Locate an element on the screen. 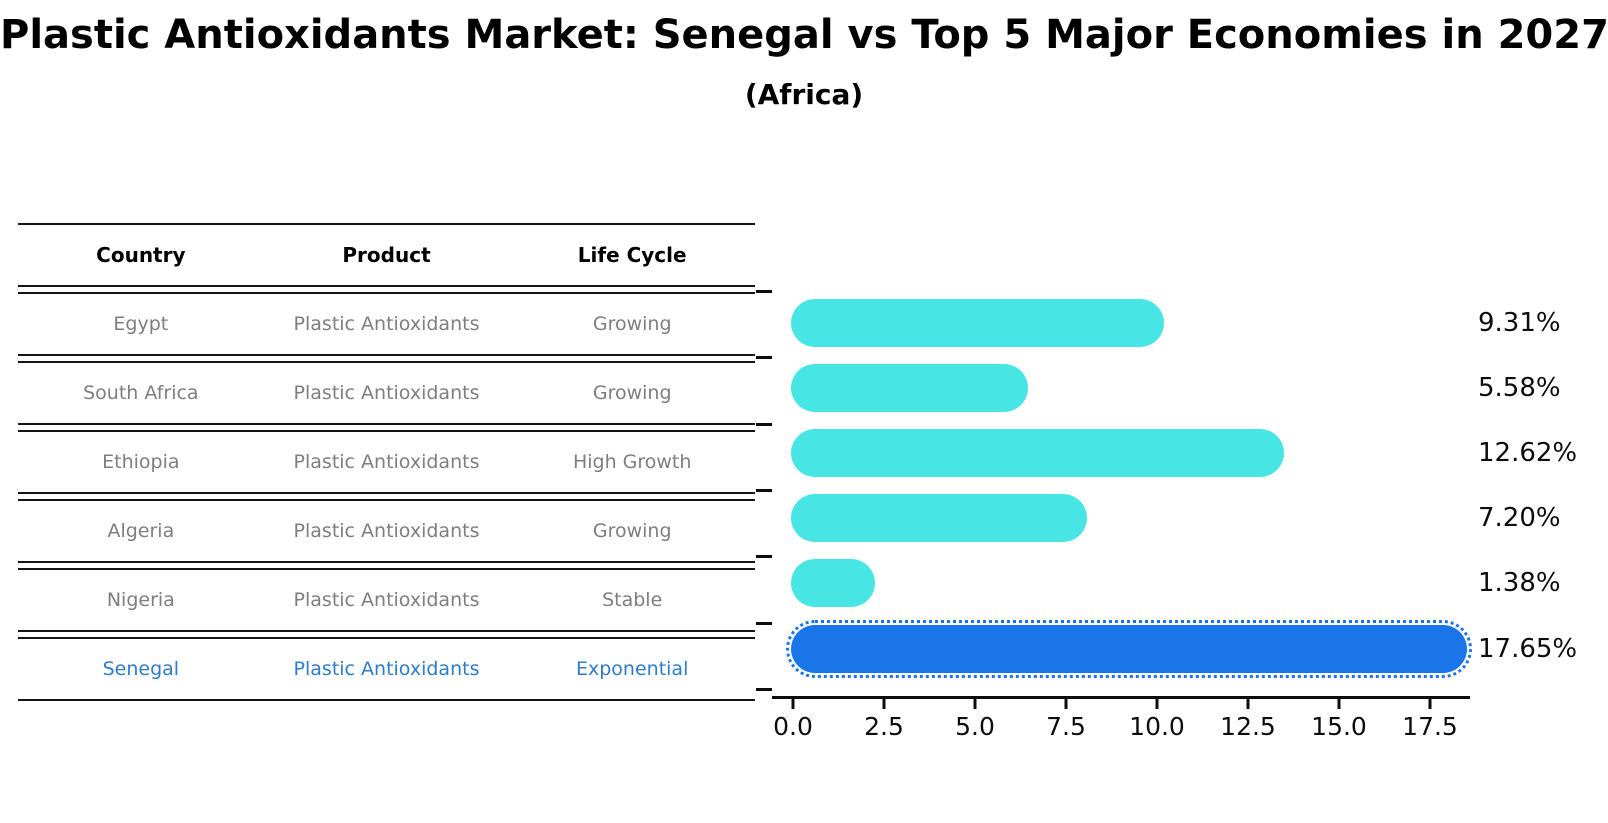  table-row-highlight: Senegal Plastic Antioxidants Exponential is located at coordinates (386, 669).